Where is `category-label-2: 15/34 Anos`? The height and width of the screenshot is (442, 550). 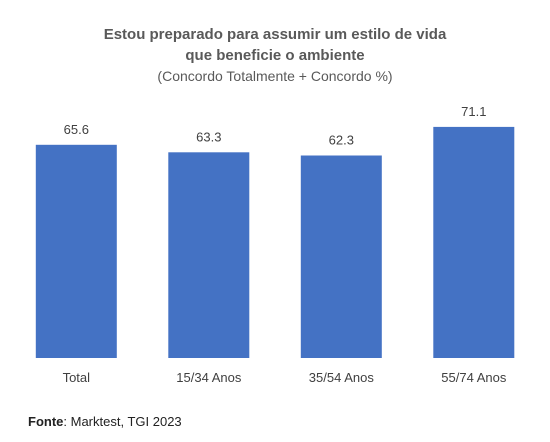
category-label-2: 15/34 Anos is located at coordinates (209, 377).